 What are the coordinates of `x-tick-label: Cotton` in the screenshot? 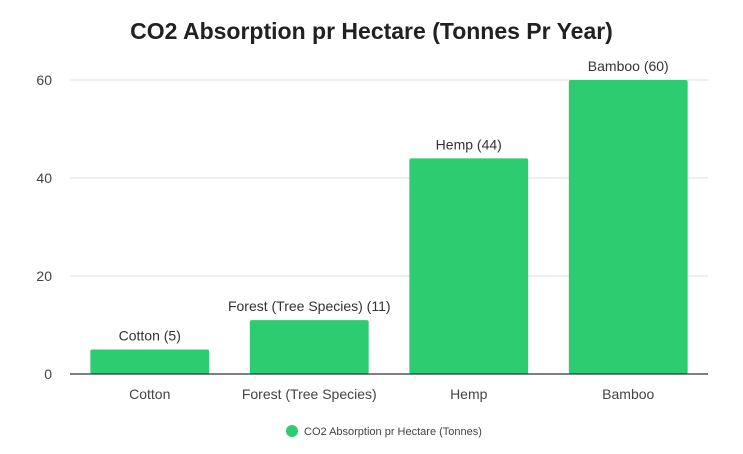 It's located at (149, 394).